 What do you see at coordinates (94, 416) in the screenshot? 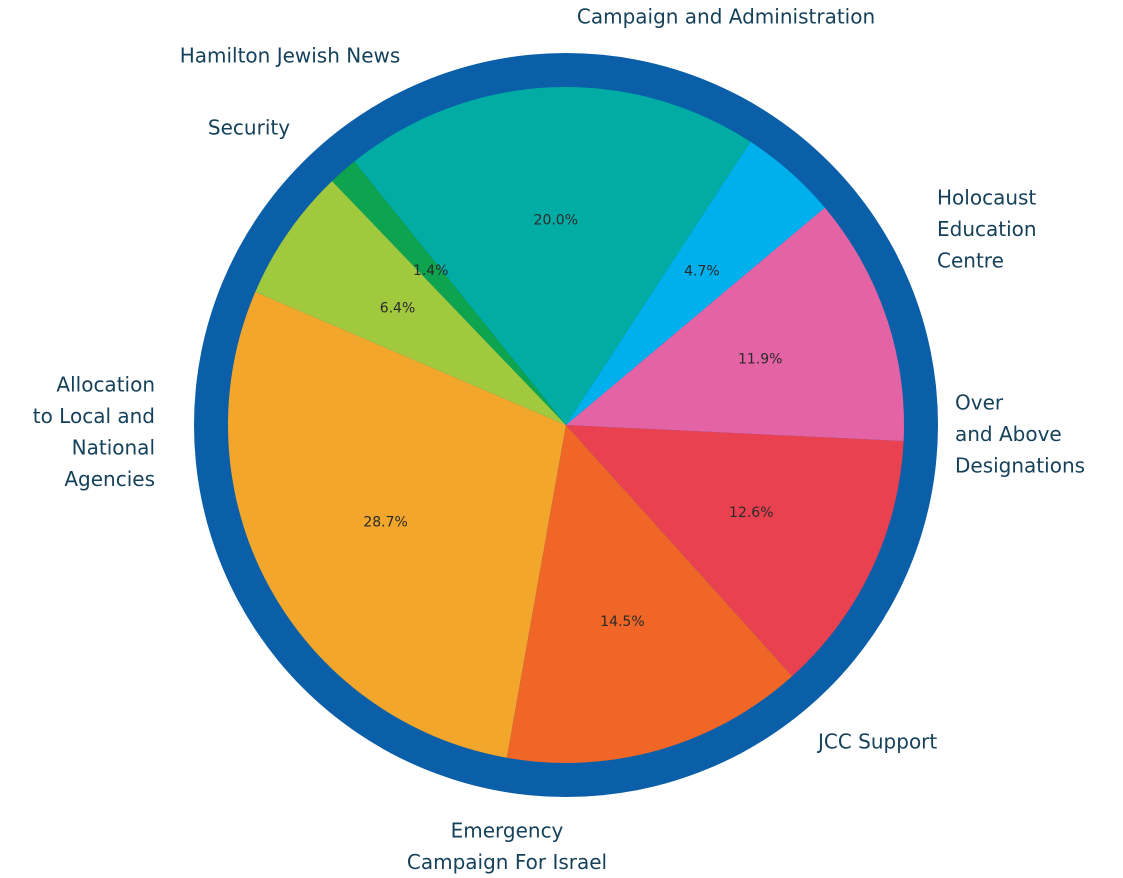
I see `category-label-line: to Local and` at bounding box center [94, 416].